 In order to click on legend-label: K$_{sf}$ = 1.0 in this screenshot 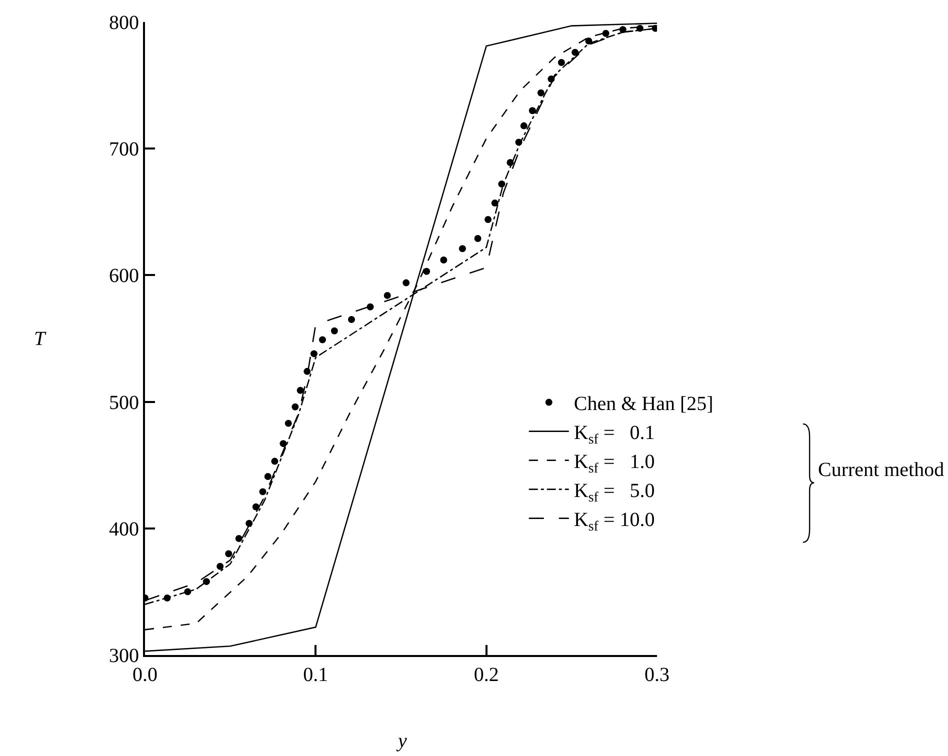, I will do `click(614, 463)`.